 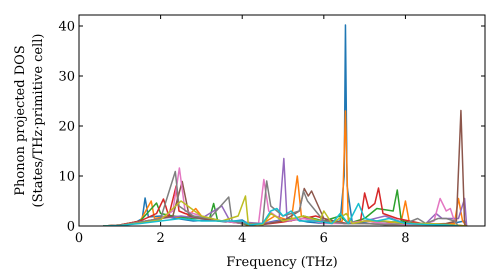 What do you see at coordinates (66, 127) in the screenshot?
I see `y-tick-label: 20` at bounding box center [66, 127].